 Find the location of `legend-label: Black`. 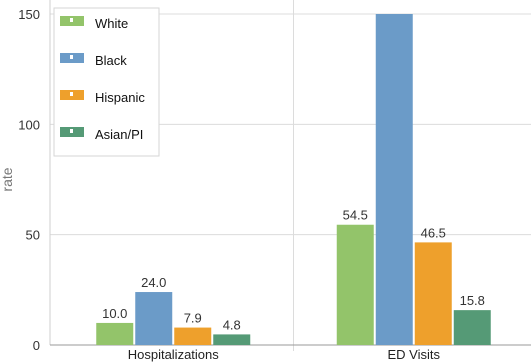

legend-label: Black is located at coordinates (111, 60).